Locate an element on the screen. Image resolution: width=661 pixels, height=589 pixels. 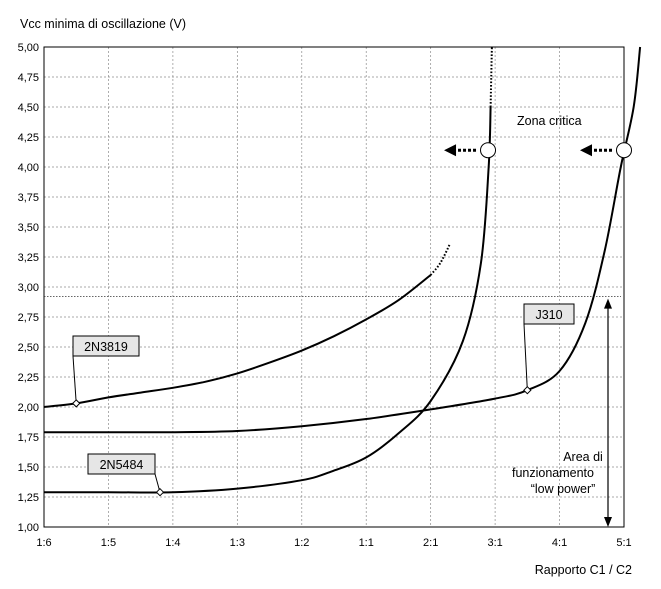
y-tick-label: 2,25 is located at coordinates (28, 378).